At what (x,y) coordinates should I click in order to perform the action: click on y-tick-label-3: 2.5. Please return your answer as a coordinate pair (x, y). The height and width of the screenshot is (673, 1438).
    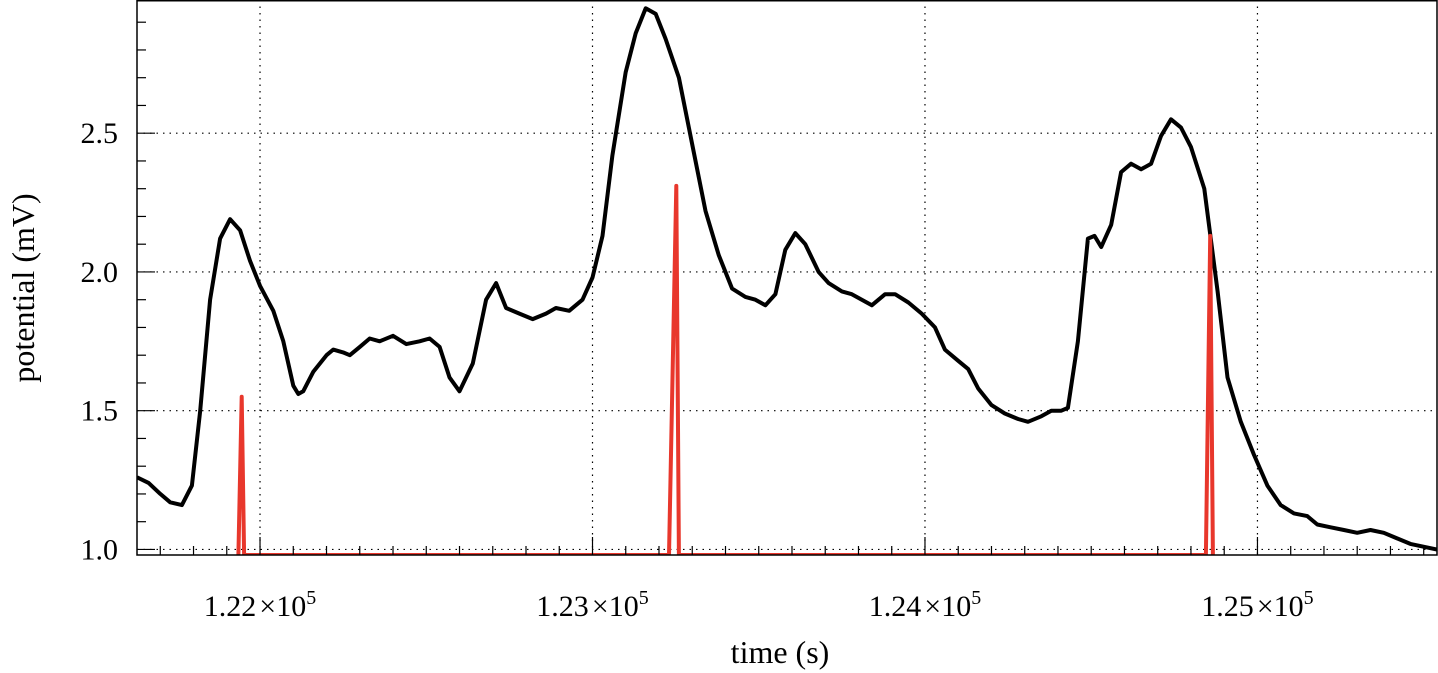
    Looking at the image, I should click on (100, 133).